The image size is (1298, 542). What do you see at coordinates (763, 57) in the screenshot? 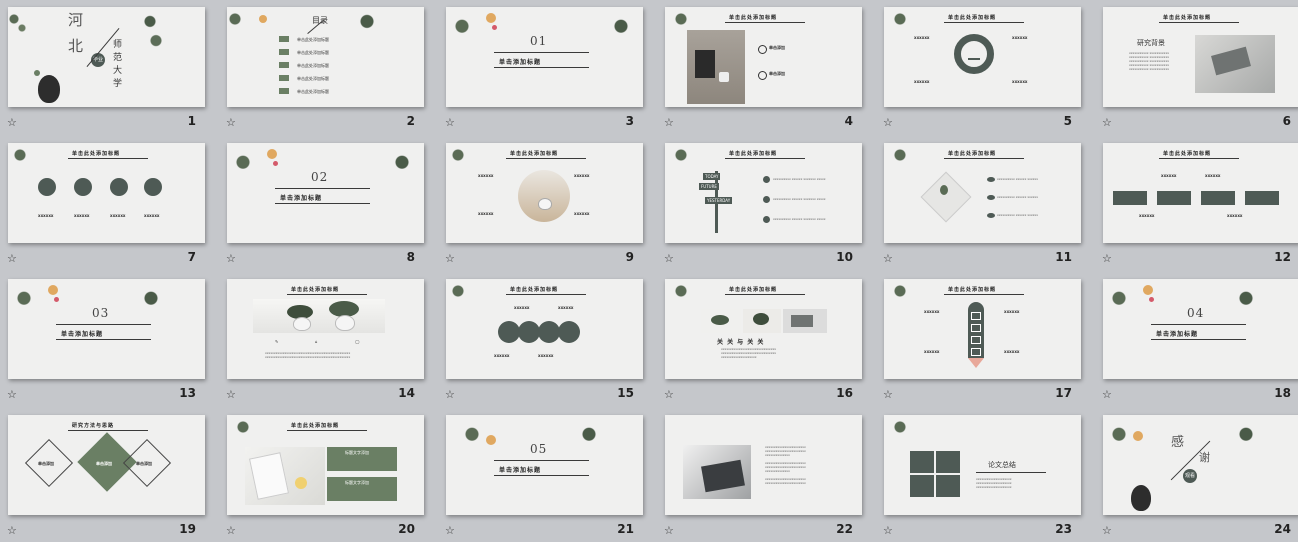
I see `slide-4: 单击此处添加标题 单击添加 单击添加` at bounding box center [763, 57].